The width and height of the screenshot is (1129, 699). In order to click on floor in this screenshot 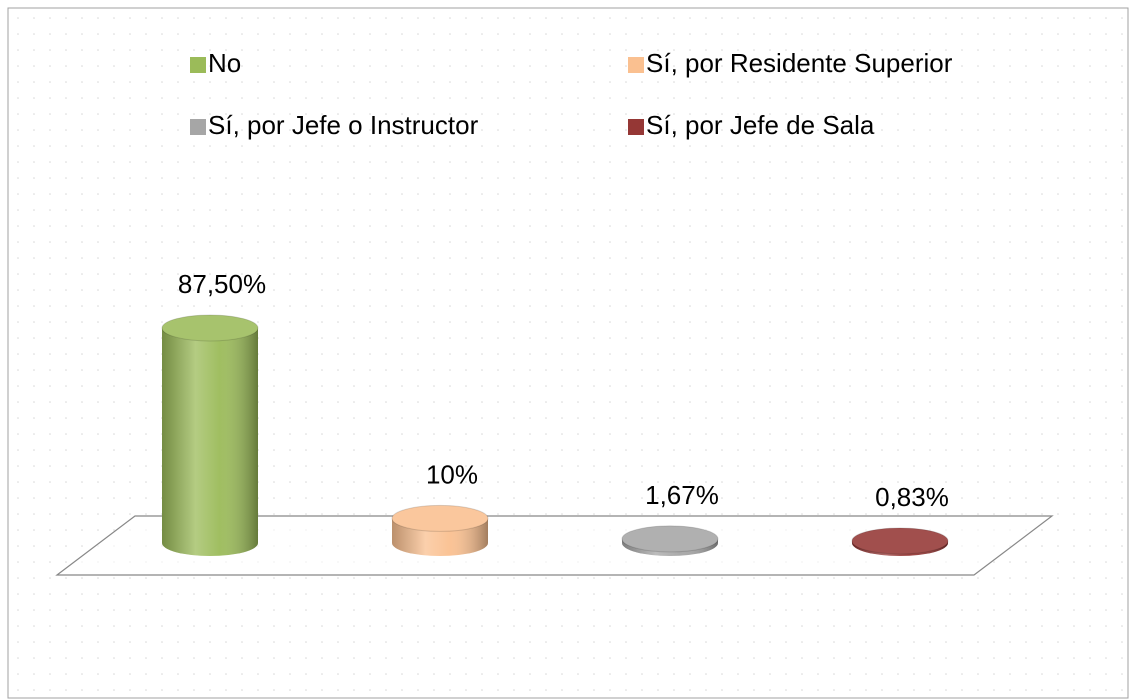, I will do `click(554, 545)`.